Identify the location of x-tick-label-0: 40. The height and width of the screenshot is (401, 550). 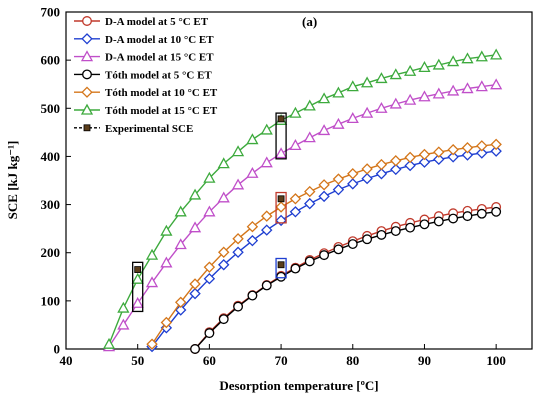
(66, 360).